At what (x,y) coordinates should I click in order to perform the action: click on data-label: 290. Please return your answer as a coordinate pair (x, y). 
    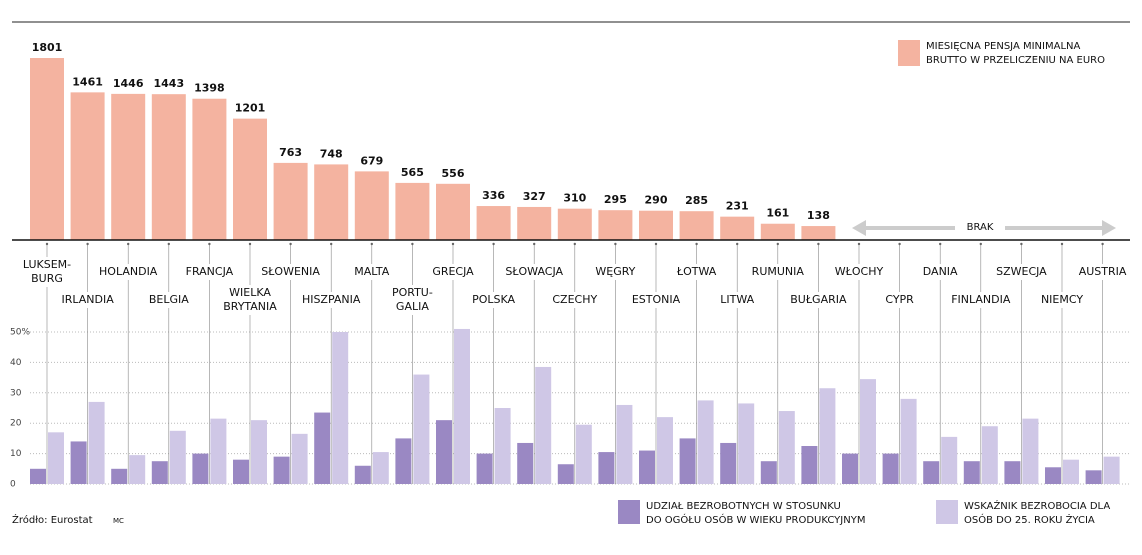
    Looking at the image, I should click on (656, 200).